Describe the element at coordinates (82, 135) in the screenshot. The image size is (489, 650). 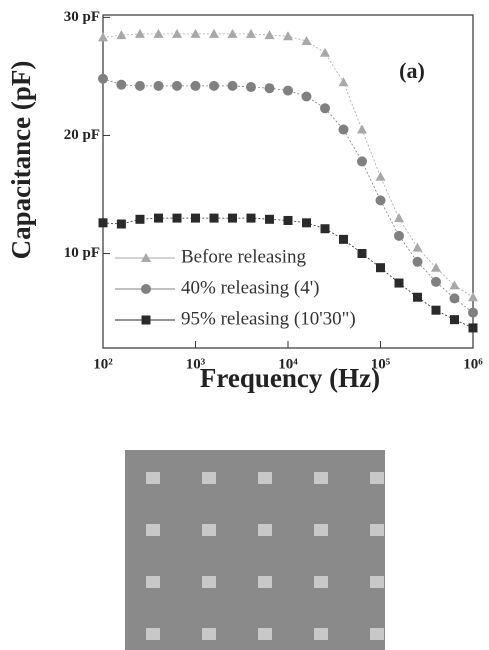
I see `y-tick-label: 20 pF` at that location.